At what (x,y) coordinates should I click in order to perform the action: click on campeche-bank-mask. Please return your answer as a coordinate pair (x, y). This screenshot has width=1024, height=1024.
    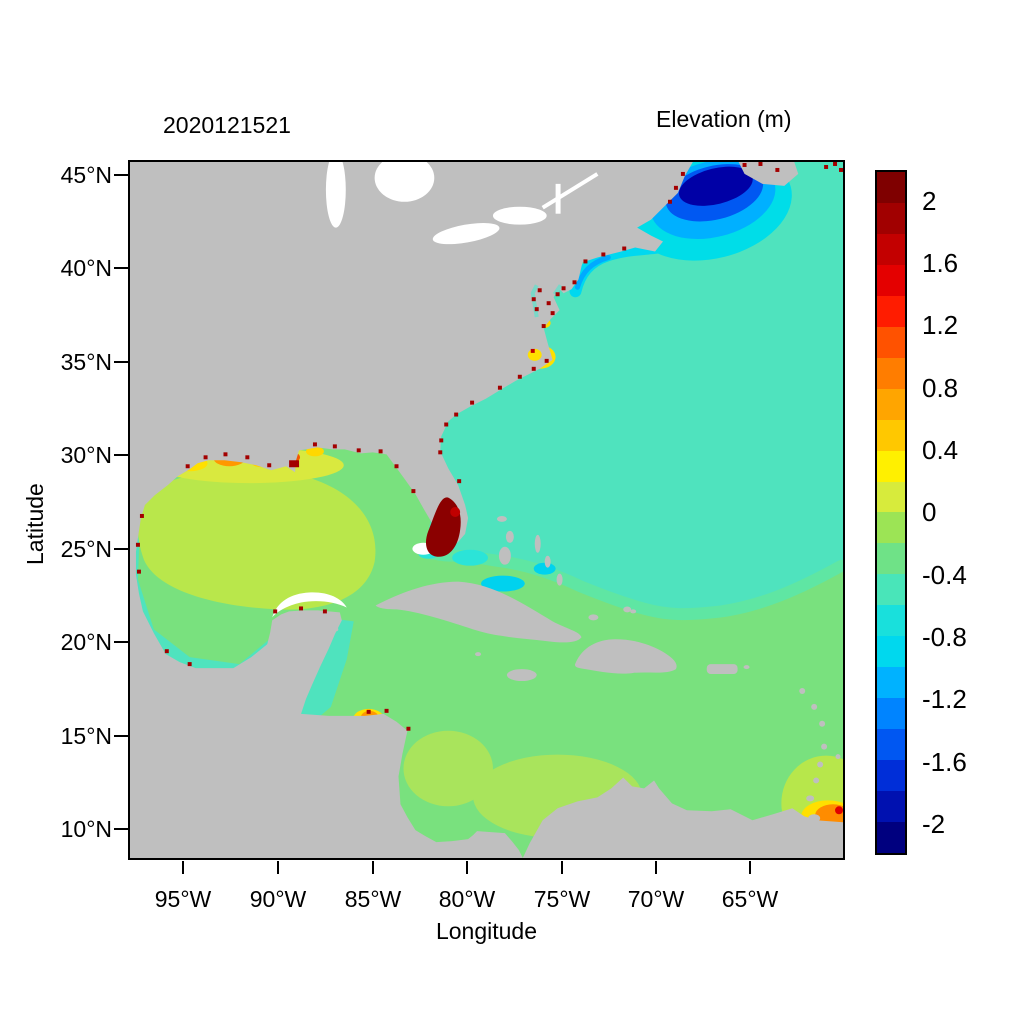
    Looking at the image, I should click on (309, 605).